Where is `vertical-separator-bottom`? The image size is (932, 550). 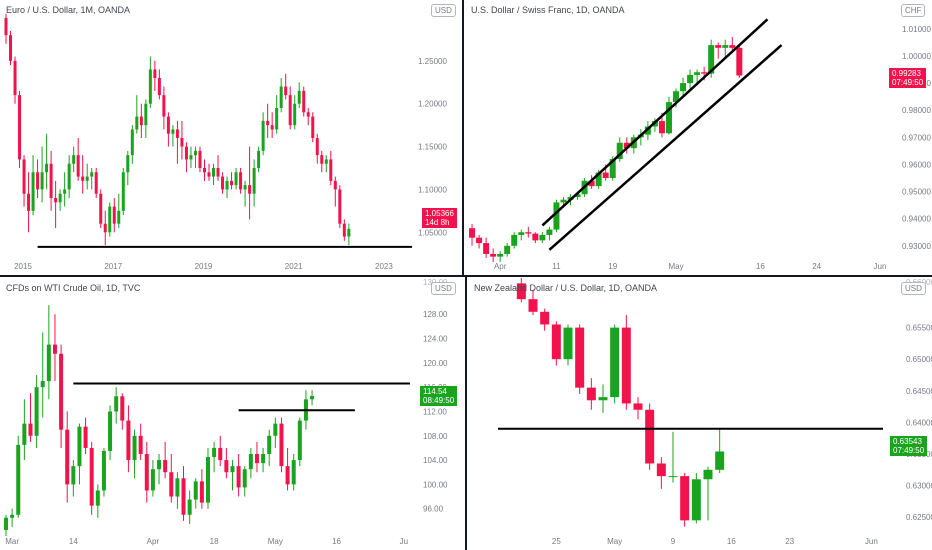
vertical-separator-bottom is located at coordinates (466, 413).